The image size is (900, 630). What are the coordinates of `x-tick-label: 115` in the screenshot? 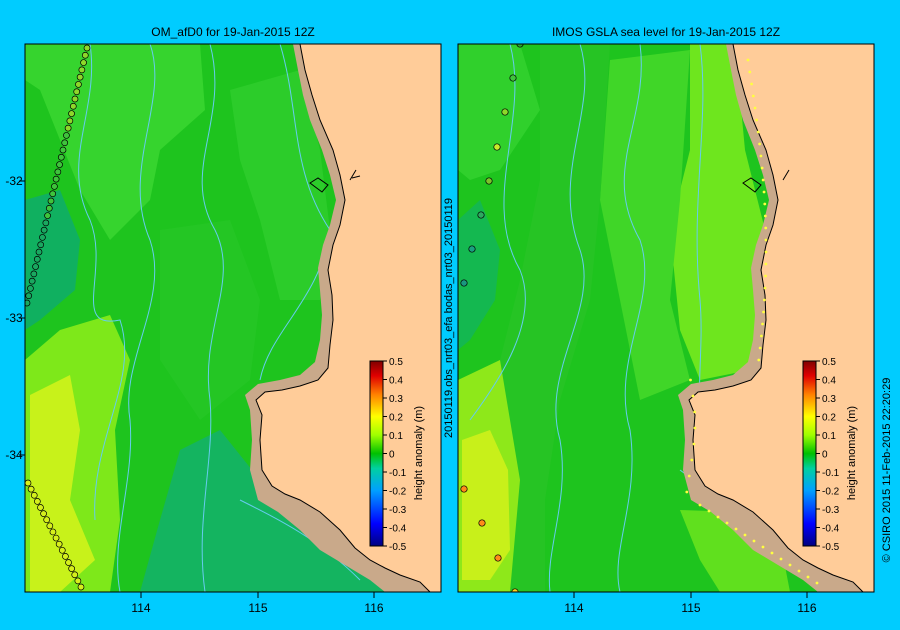 It's located at (257, 608).